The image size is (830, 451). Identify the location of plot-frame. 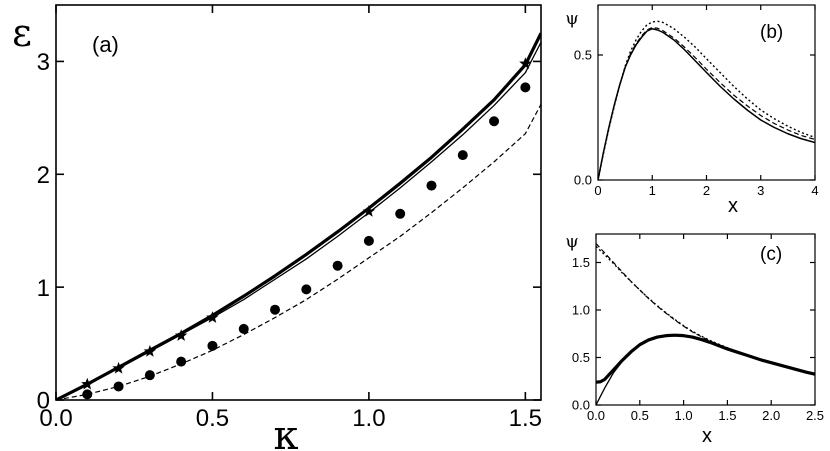
(705, 319).